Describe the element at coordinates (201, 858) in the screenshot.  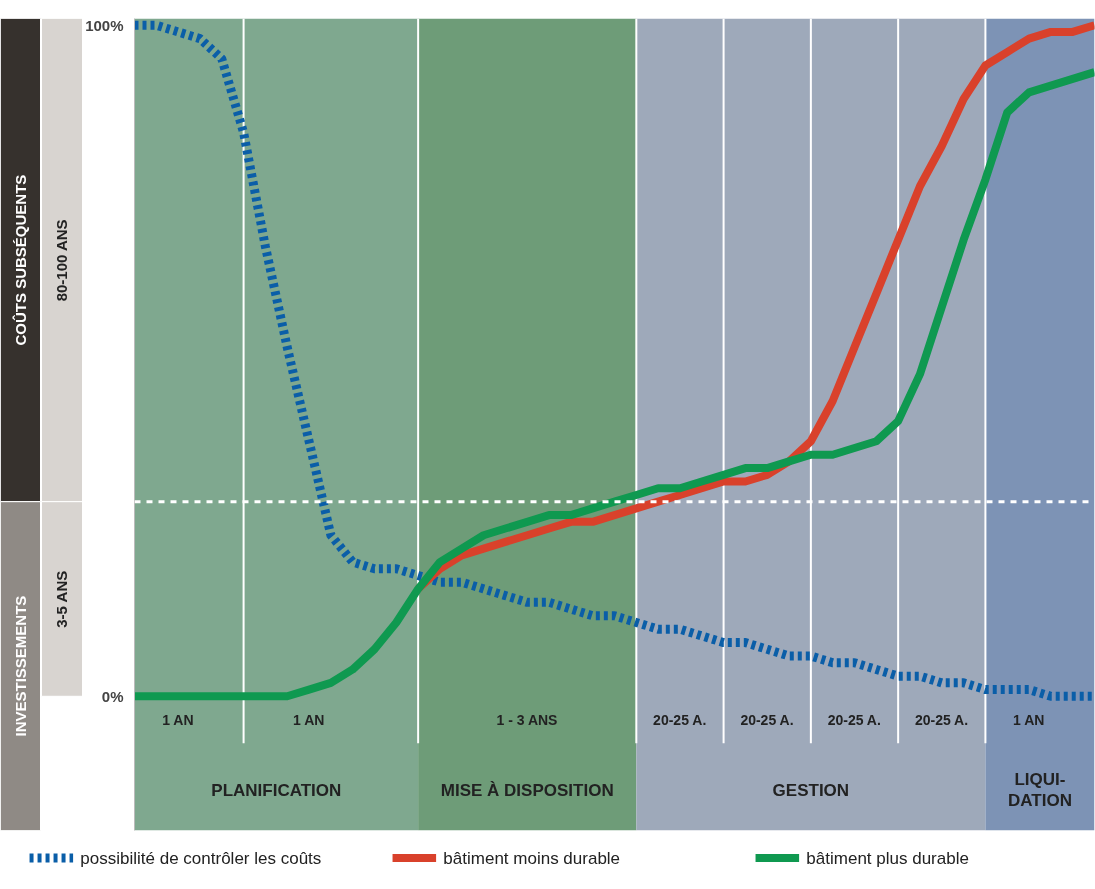
I see `legend-label: possibilité de contrôler les coûts` at that location.